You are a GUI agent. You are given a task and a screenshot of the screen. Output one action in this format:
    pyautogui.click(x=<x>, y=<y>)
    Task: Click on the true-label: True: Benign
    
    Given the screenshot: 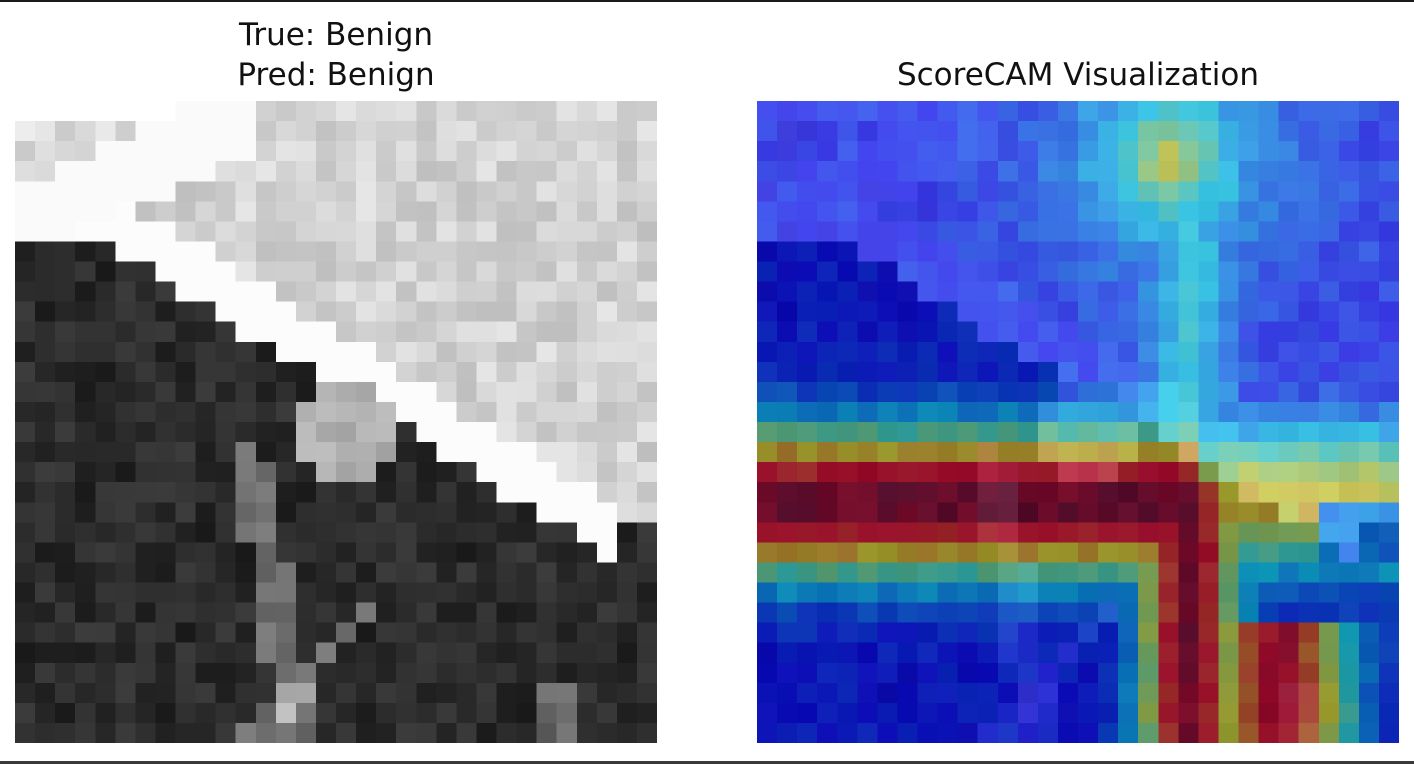 What is the action you would take?
    pyautogui.click(x=336, y=35)
    